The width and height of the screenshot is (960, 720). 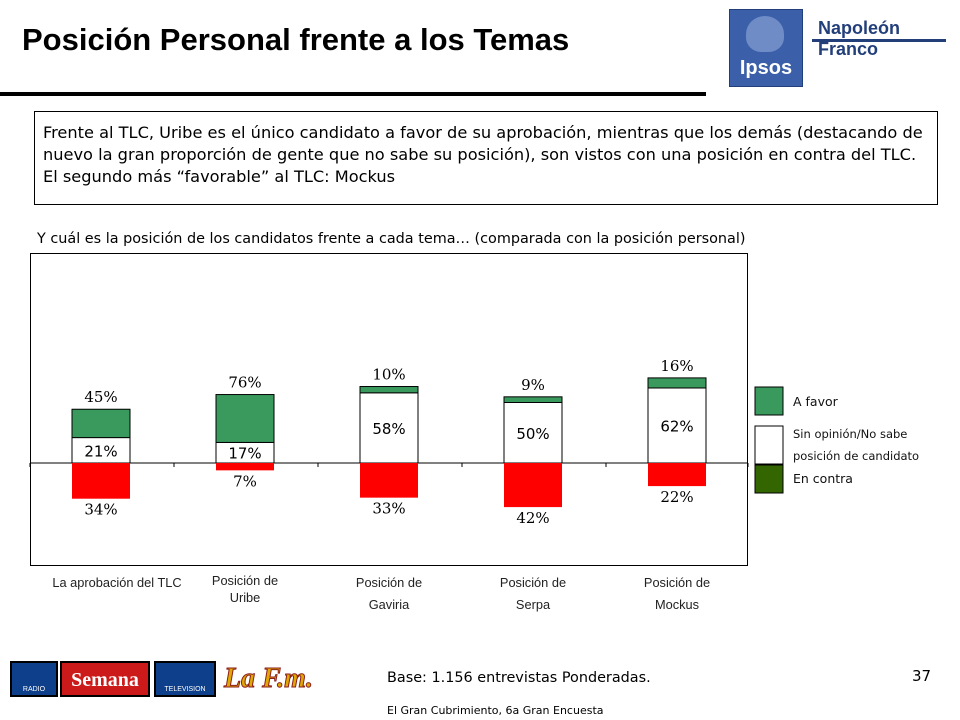 What do you see at coordinates (533, 593) in the screenshot?
I see `x-category-label-3: Posición de Serpa` at bounding box center [533, 593].